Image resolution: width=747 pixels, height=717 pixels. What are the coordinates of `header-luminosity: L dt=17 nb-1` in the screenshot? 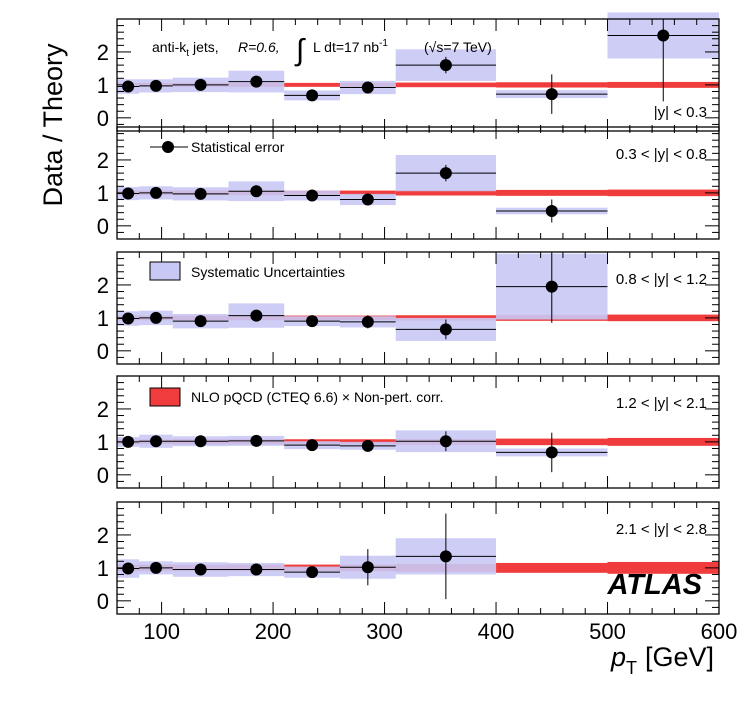 It's located at (350, 46).